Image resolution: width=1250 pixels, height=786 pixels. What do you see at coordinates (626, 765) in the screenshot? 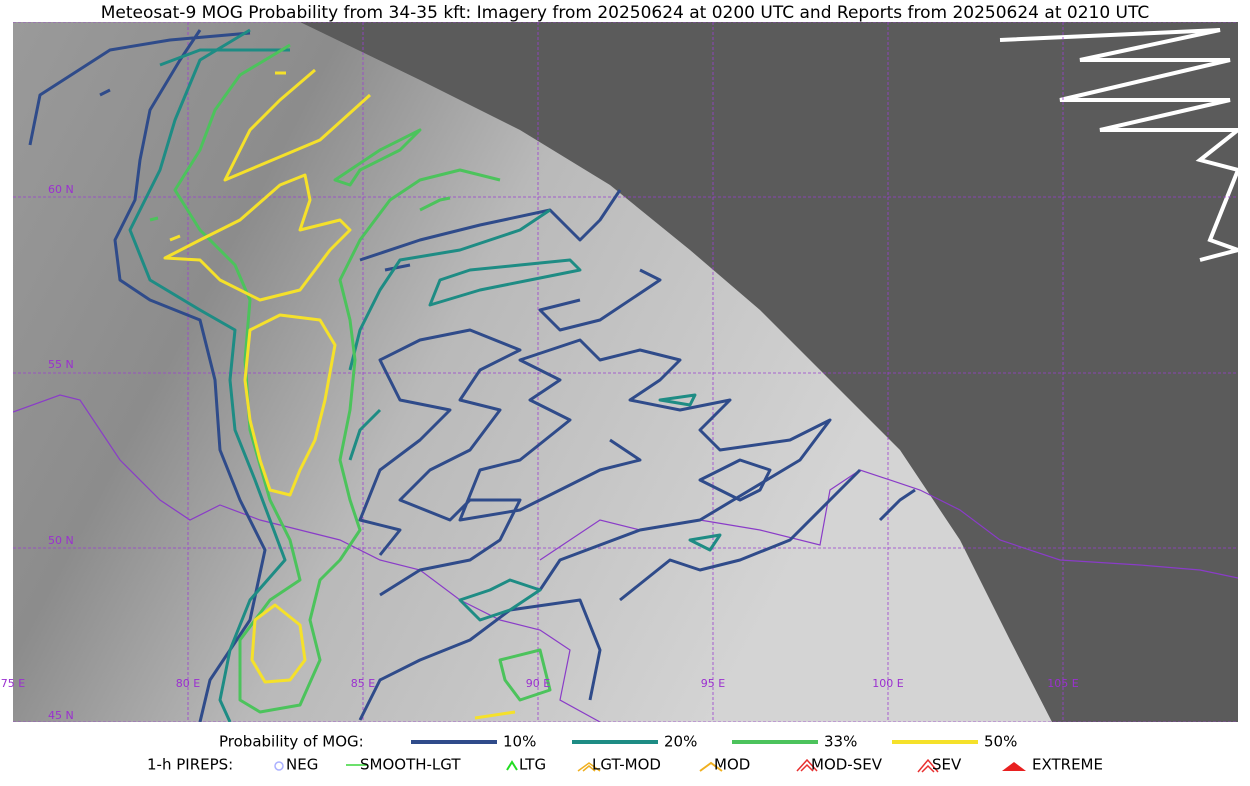
I see `legend-label: LGT-MOD` at bounding box center [626, 765].